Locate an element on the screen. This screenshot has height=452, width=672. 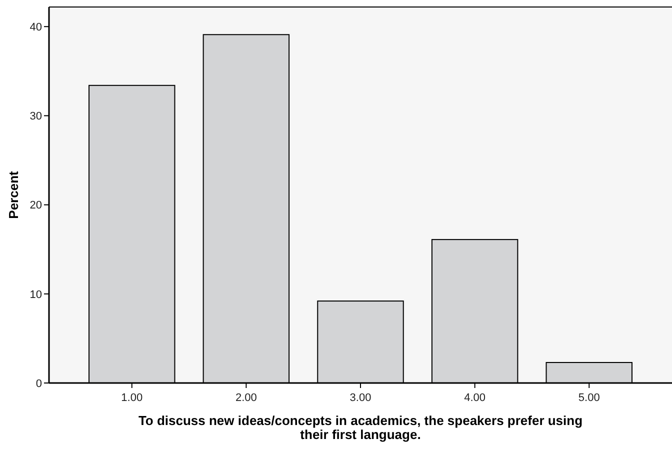
x-tick-label: 2.00 is located at coordinates (246, 398).